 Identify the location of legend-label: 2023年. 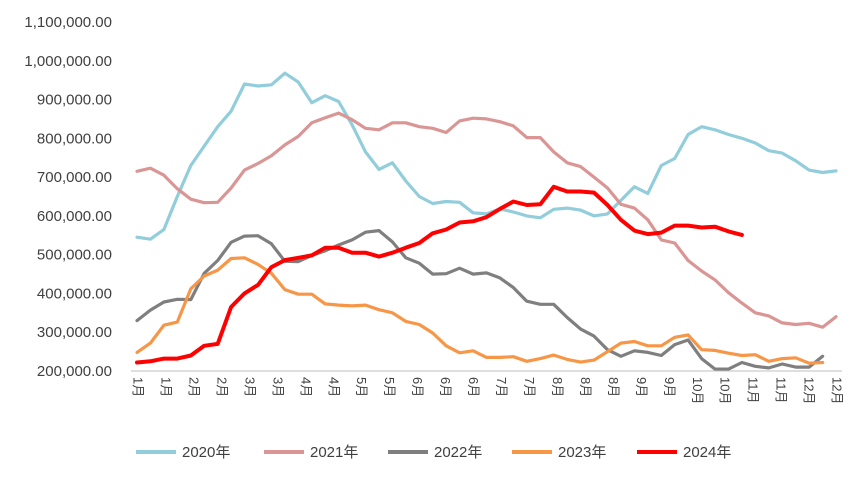
(582, 452).